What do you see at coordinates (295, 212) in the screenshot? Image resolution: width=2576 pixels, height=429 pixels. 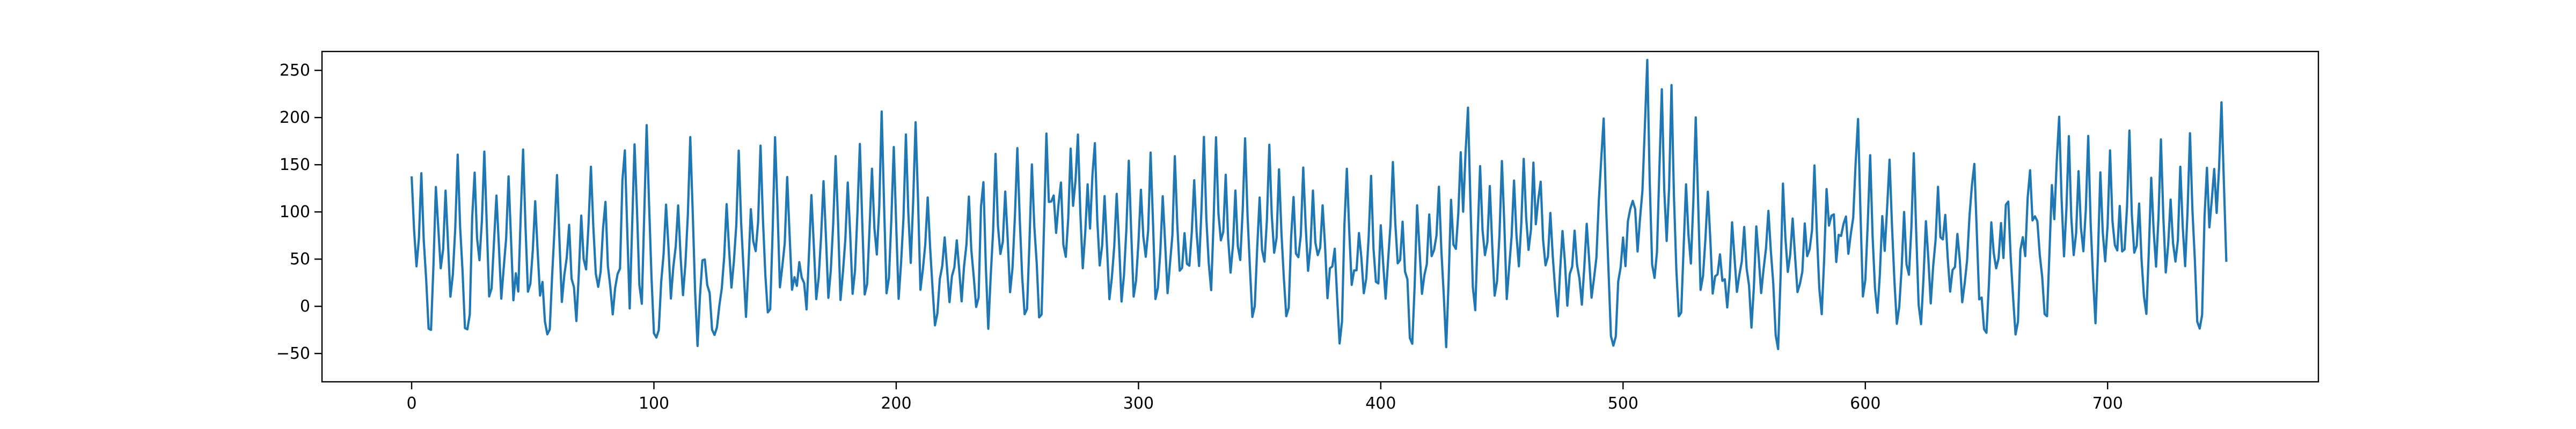 I see `y-tick-label: 100` at bounding box center [295, 212].